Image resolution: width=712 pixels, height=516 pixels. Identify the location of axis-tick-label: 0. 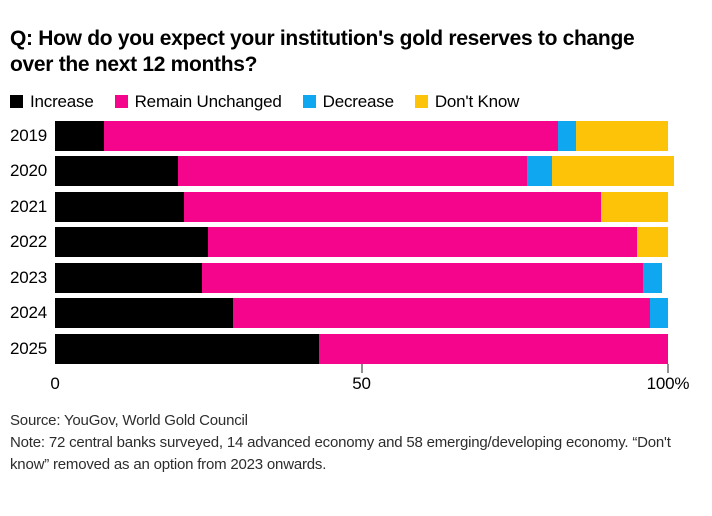
(55, 383).